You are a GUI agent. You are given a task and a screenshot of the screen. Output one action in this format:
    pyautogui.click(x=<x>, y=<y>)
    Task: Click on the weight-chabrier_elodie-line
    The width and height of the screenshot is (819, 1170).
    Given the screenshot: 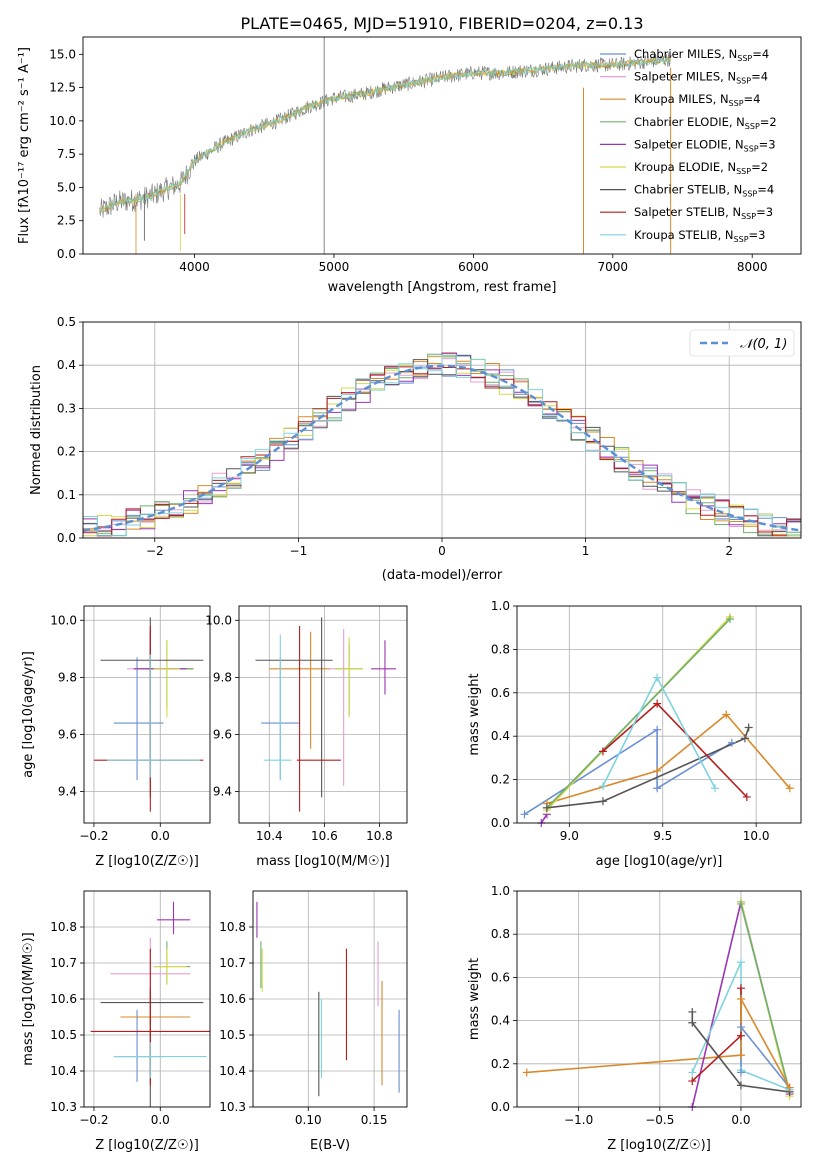 What is the action you would take?
    pyautogui.click(x=765, y=998)
    